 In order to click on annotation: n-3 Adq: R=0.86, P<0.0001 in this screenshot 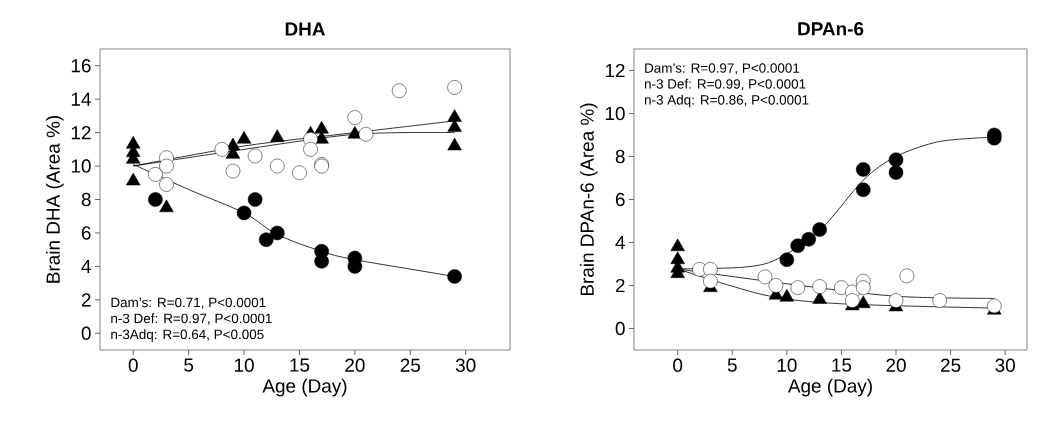, I will do `click(726, 101)`.